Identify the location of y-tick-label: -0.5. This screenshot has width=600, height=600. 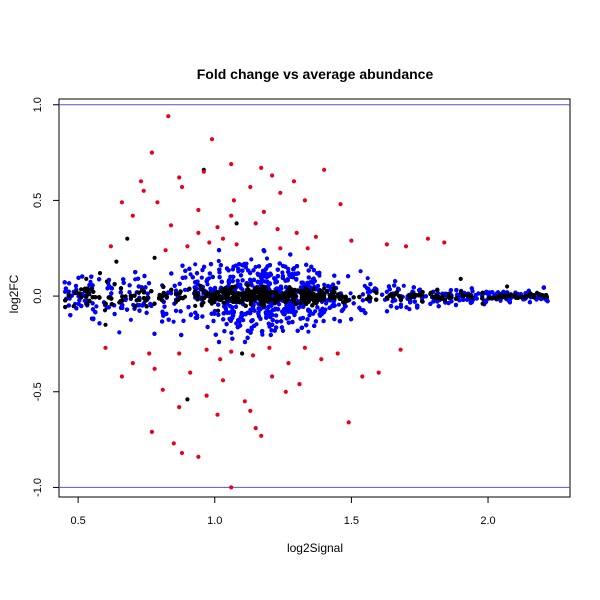
(38, 391).